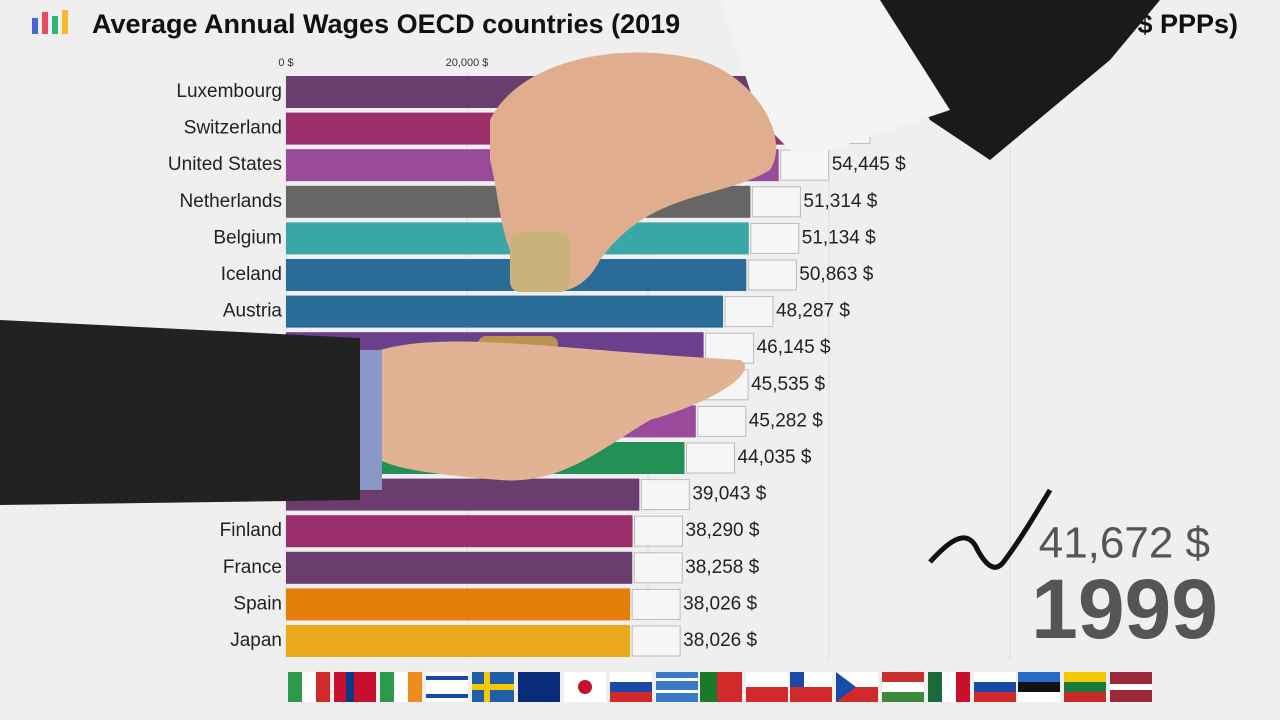 The image size is (1280, 720). I want to click on value-label: 48,287 $, so click(813, 311).